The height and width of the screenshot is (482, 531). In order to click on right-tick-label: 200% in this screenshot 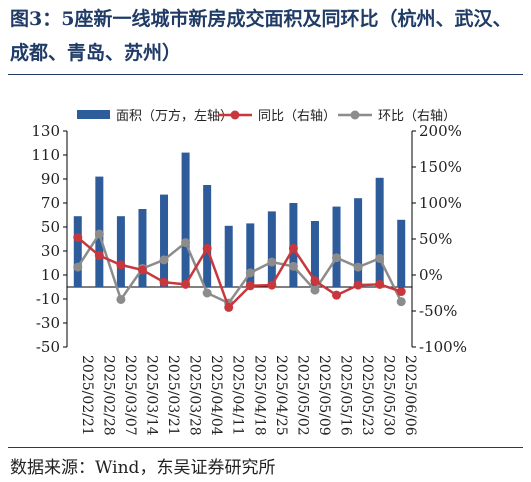, I will do `click(440, 131)`.